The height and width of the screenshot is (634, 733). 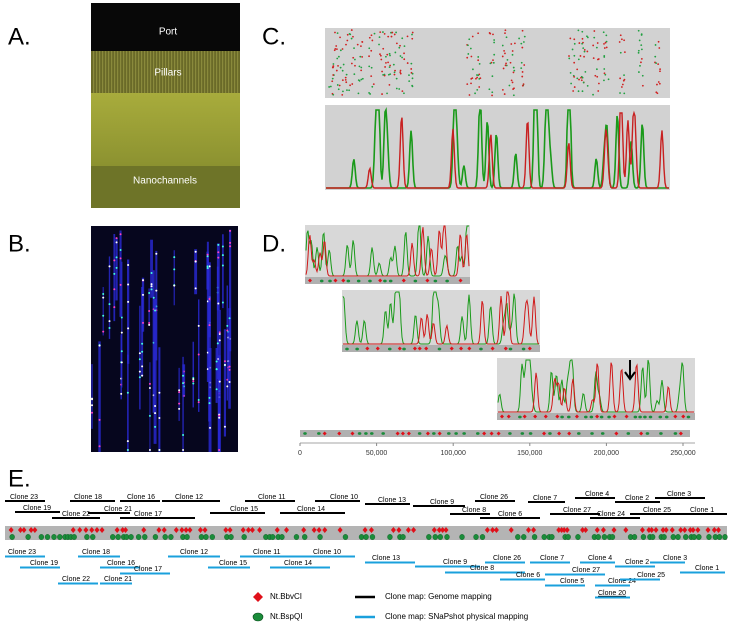 What do you see at coordinates (19, 243) in the screenshot?
I see `panel-label: B.` at bounding box center [19, 243].